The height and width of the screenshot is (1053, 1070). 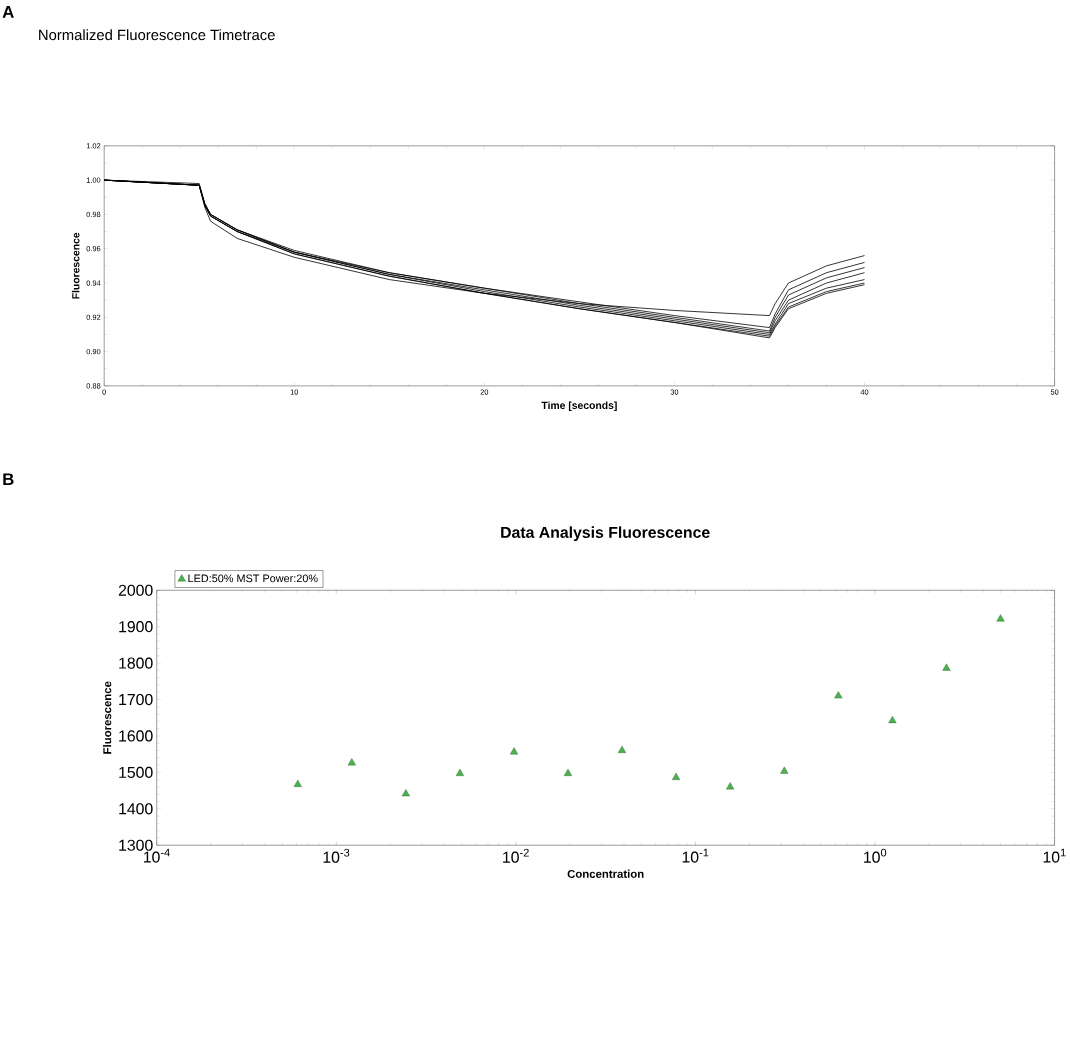 What do you see at coordinates (516, 856) in the screenshot?
I see `x-tick-label: 10$^{-2}$` at bounding box center [516, 856].